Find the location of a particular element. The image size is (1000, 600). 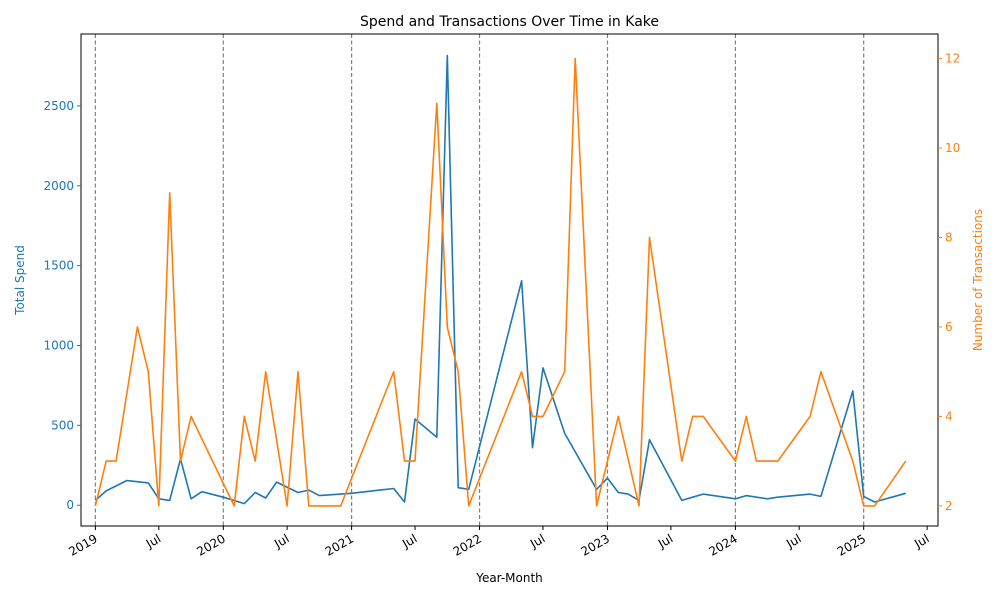

right-y-tick-label: 8 is located at coordinates (949, 238).